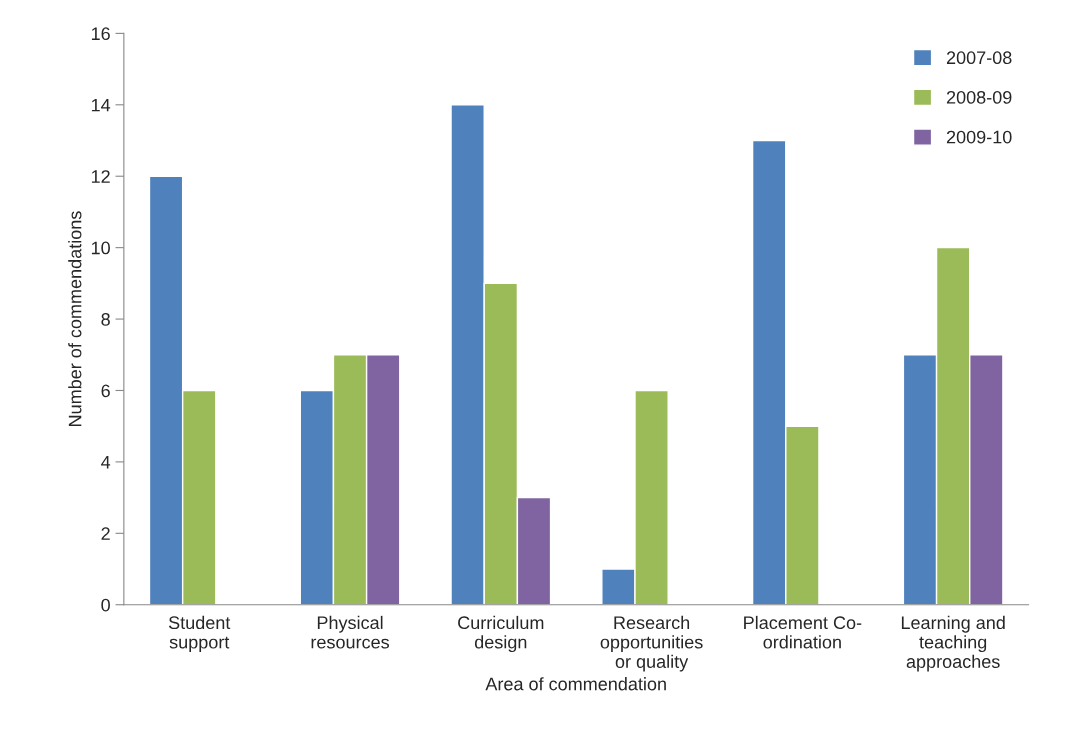 The width and height of the screenshot is (1077, 742). What do you see at coordinates (979, 97) in the screenshot?
I see `legend-label: 2008-09` at bounding box center [979, 97].